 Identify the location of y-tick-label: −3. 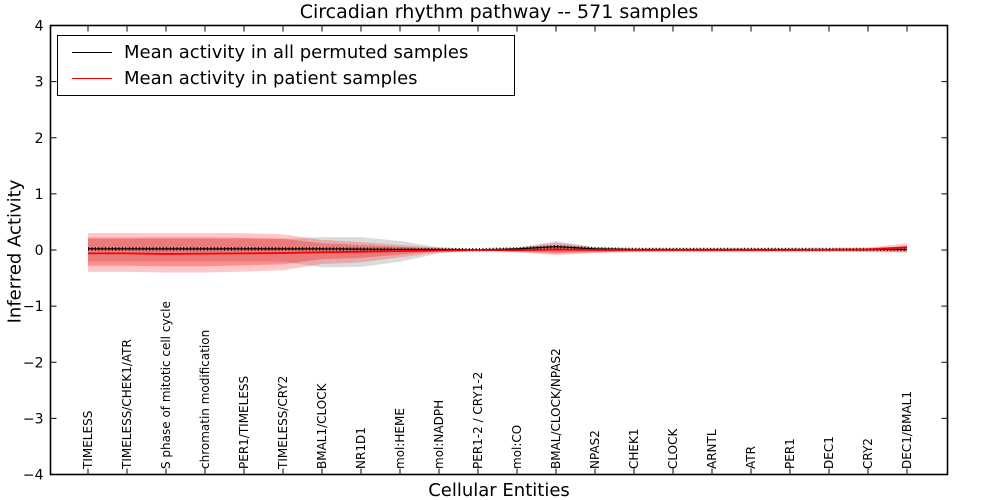
(33, 419).